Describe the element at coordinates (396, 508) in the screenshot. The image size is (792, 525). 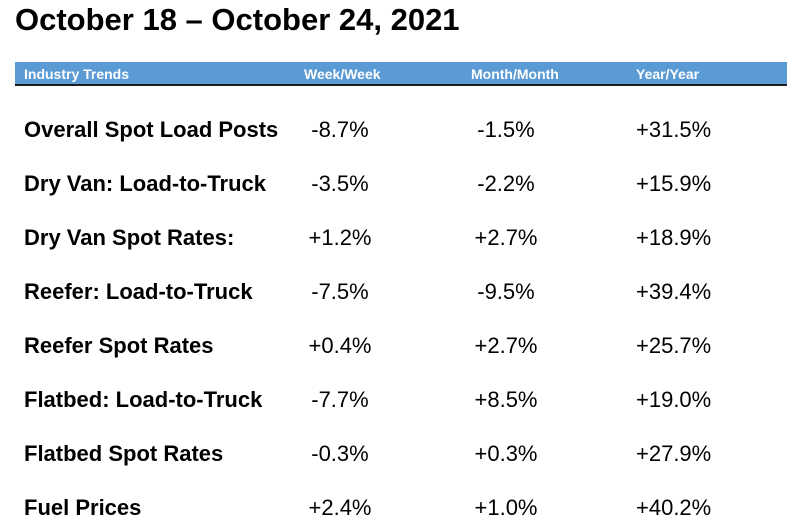
I see `table-row: Fuel Prices +2.4% +1.0% +40.2%` at that location.